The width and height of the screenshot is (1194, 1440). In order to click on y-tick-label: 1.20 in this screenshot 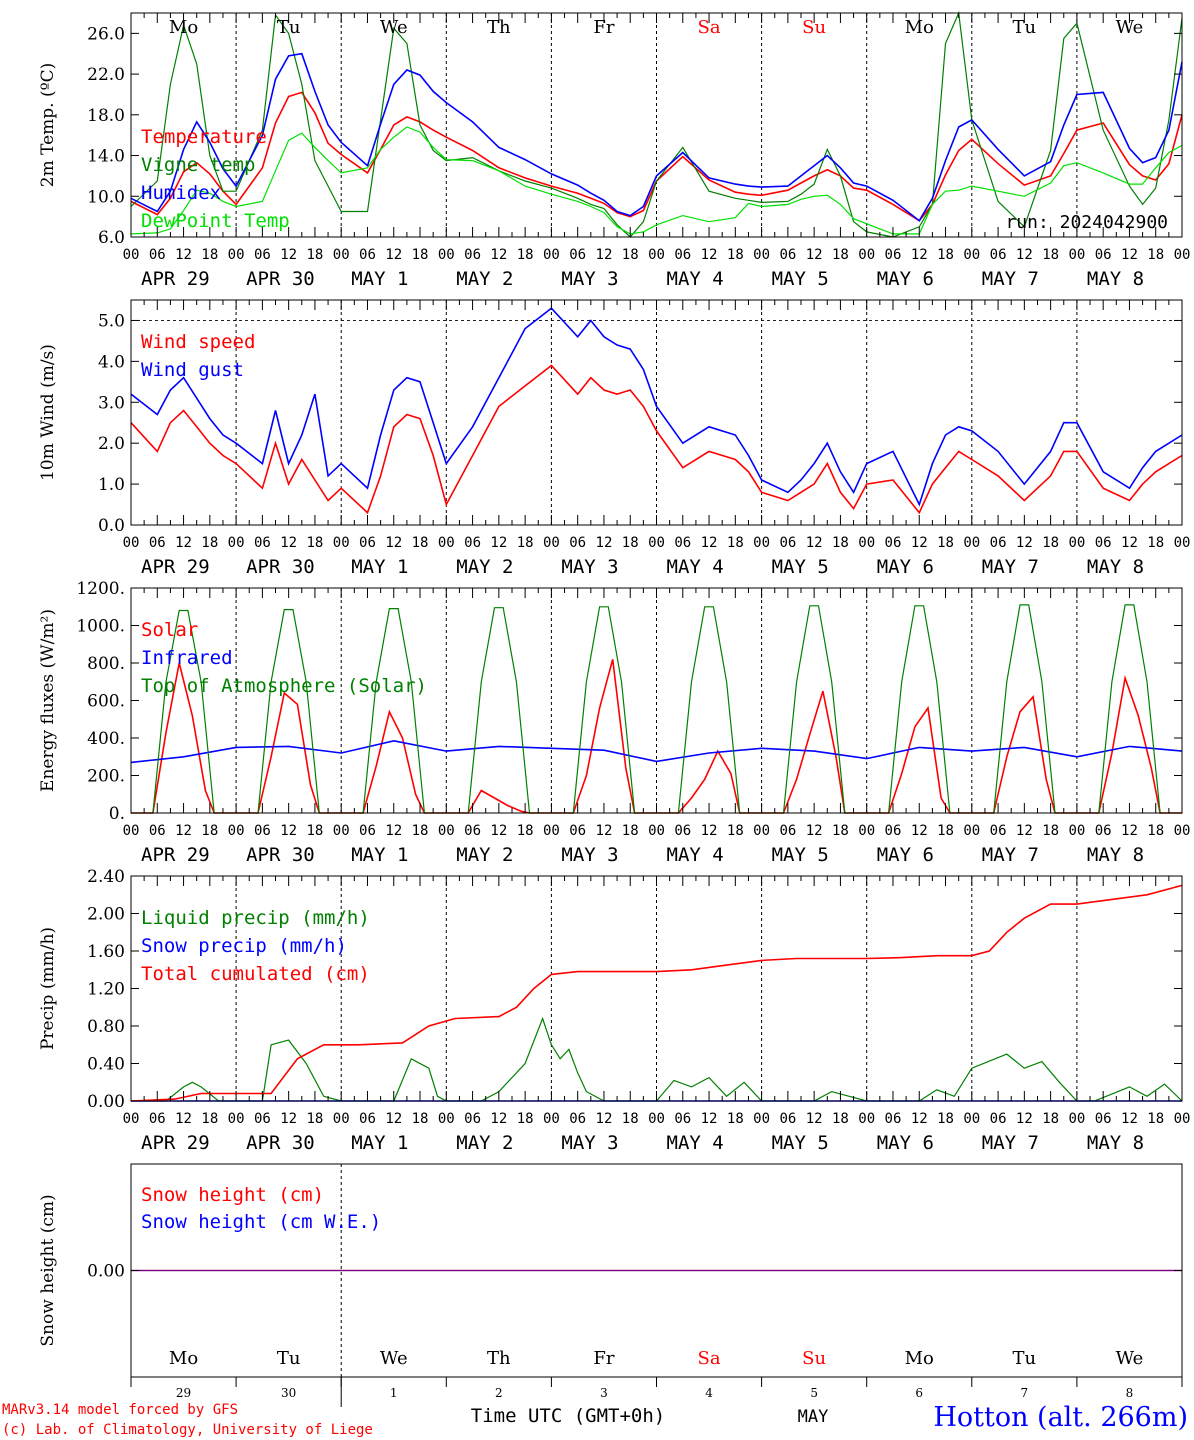, I will do `click(106, 990)`.